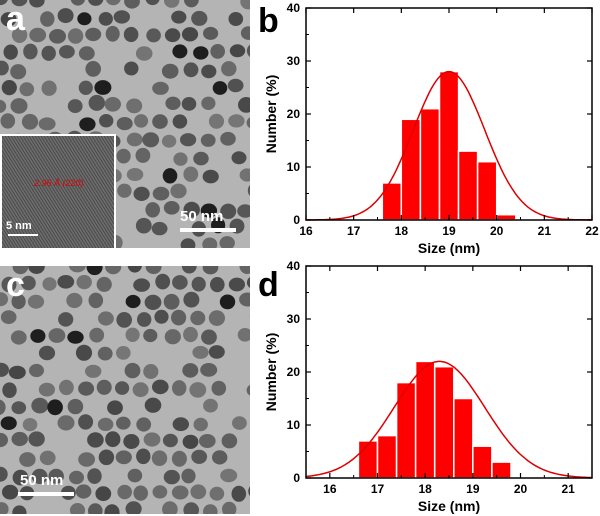  I want to click on scale-bar-c, so click(46, 494).